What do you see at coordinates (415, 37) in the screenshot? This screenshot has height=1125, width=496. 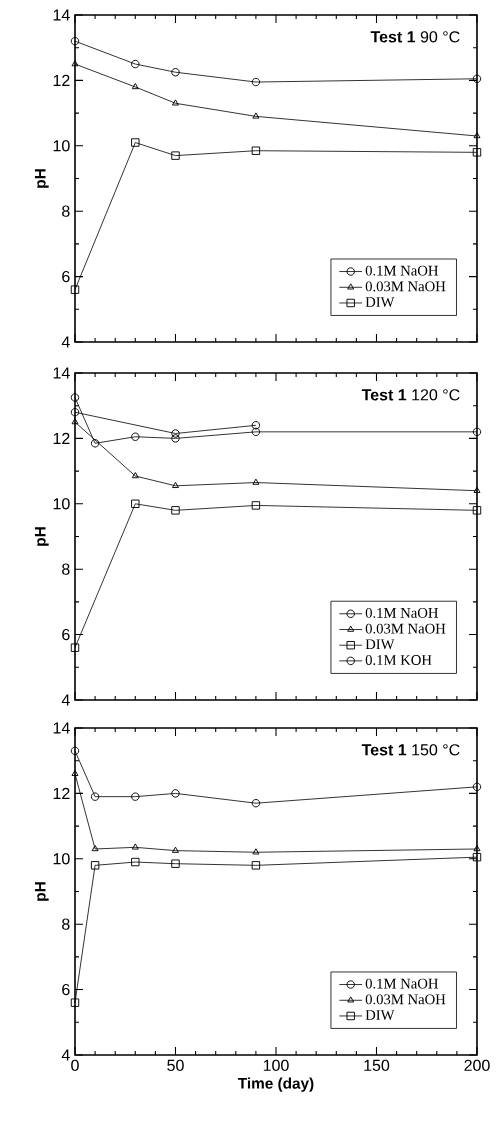 I see `text: Test 1 90 °C` at bounding box center [415, 37].